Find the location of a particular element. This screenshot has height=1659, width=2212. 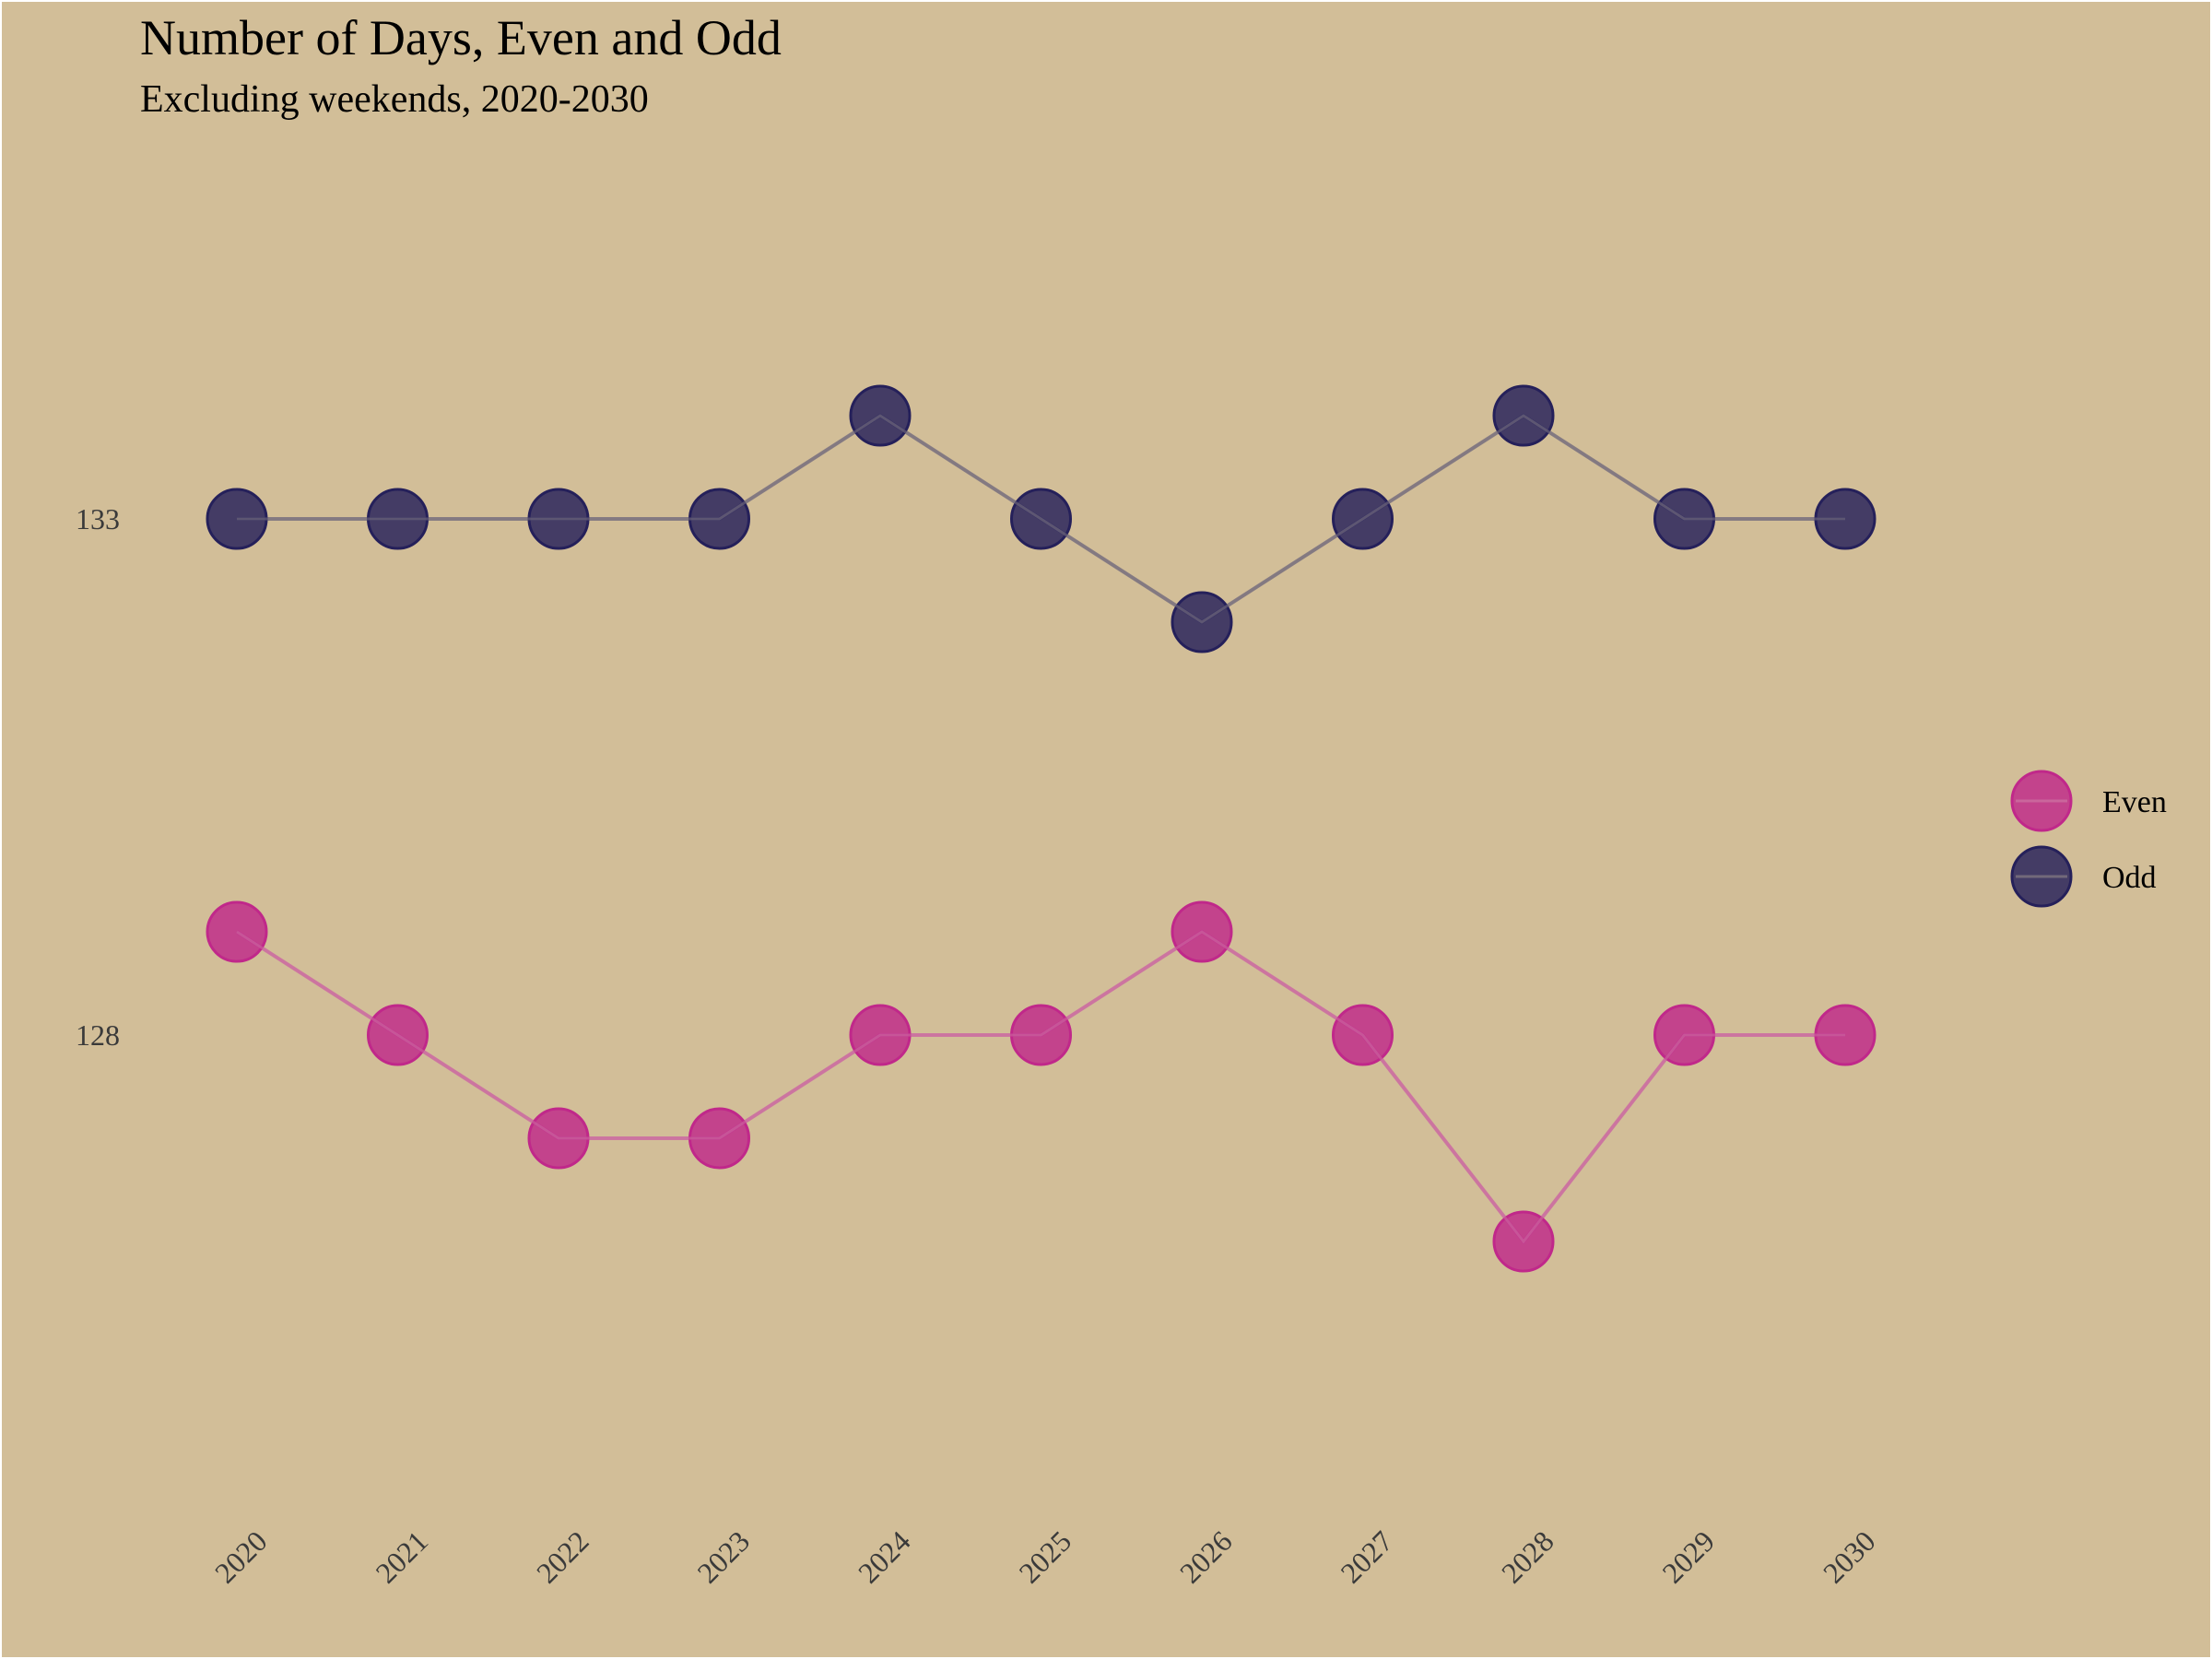

y-tick-label-133: 133 is located at coordinates (98, 518).